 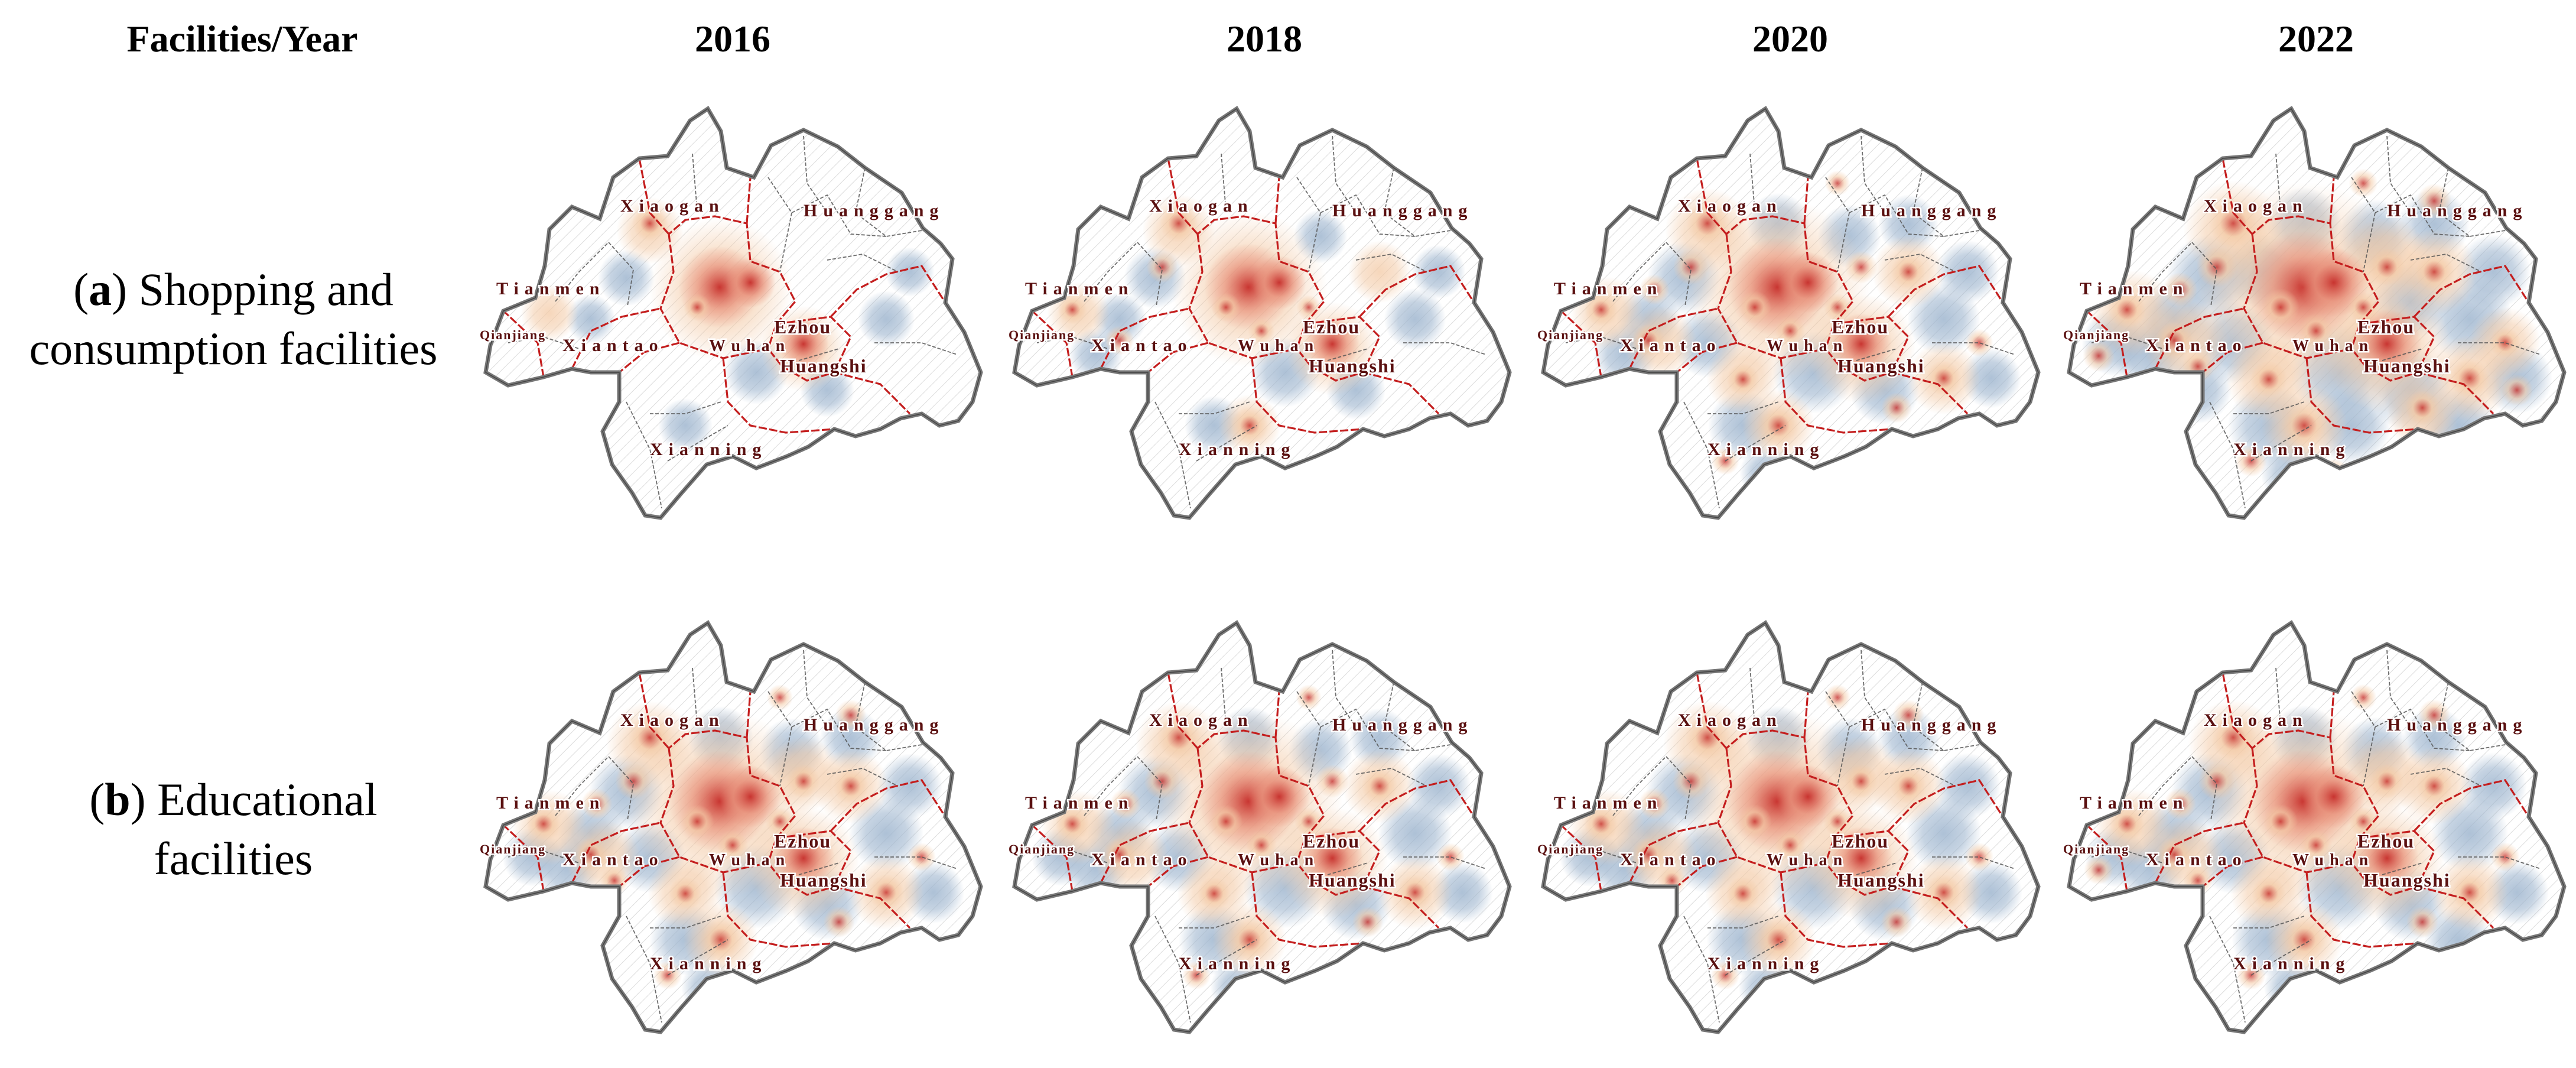 I want to click on city-label-huanggang: Huanggang, so click(x=2458, y=725).